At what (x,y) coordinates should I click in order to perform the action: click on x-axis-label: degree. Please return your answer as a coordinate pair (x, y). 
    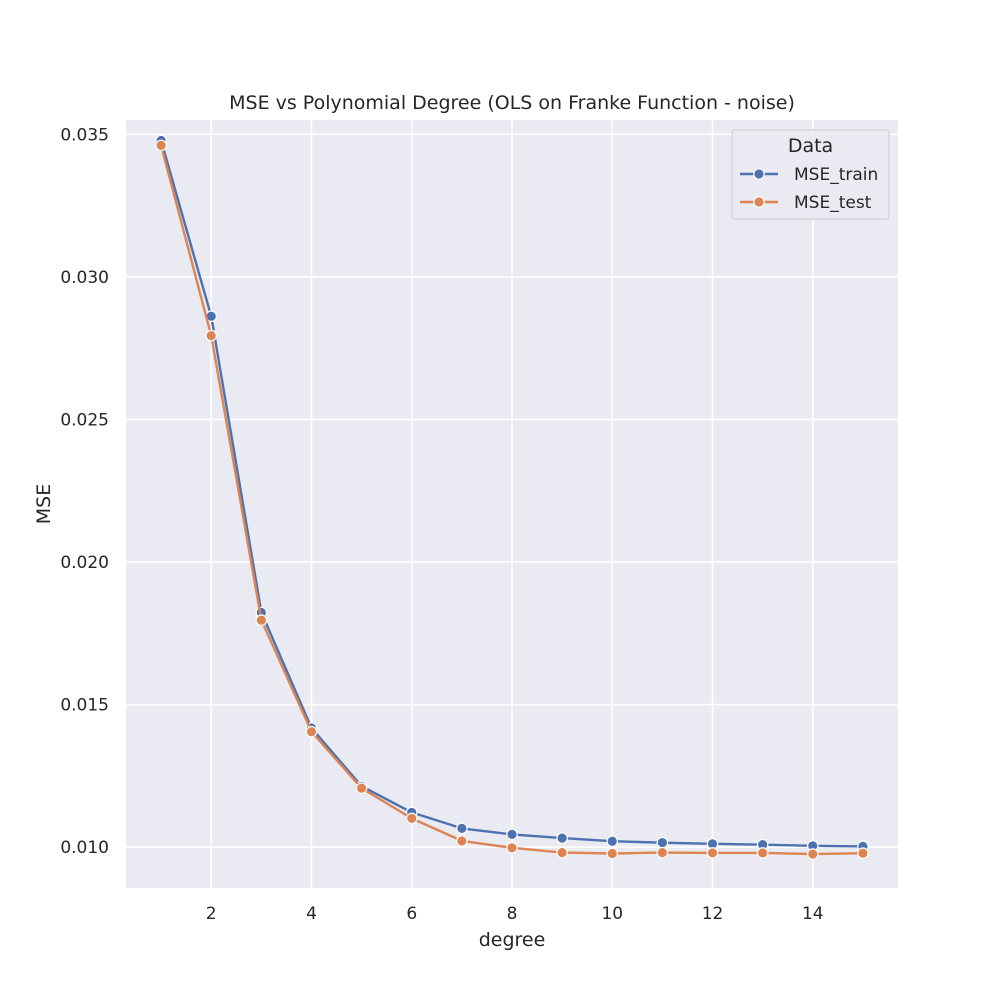
    Looking at the image, I should click on (512, 940).